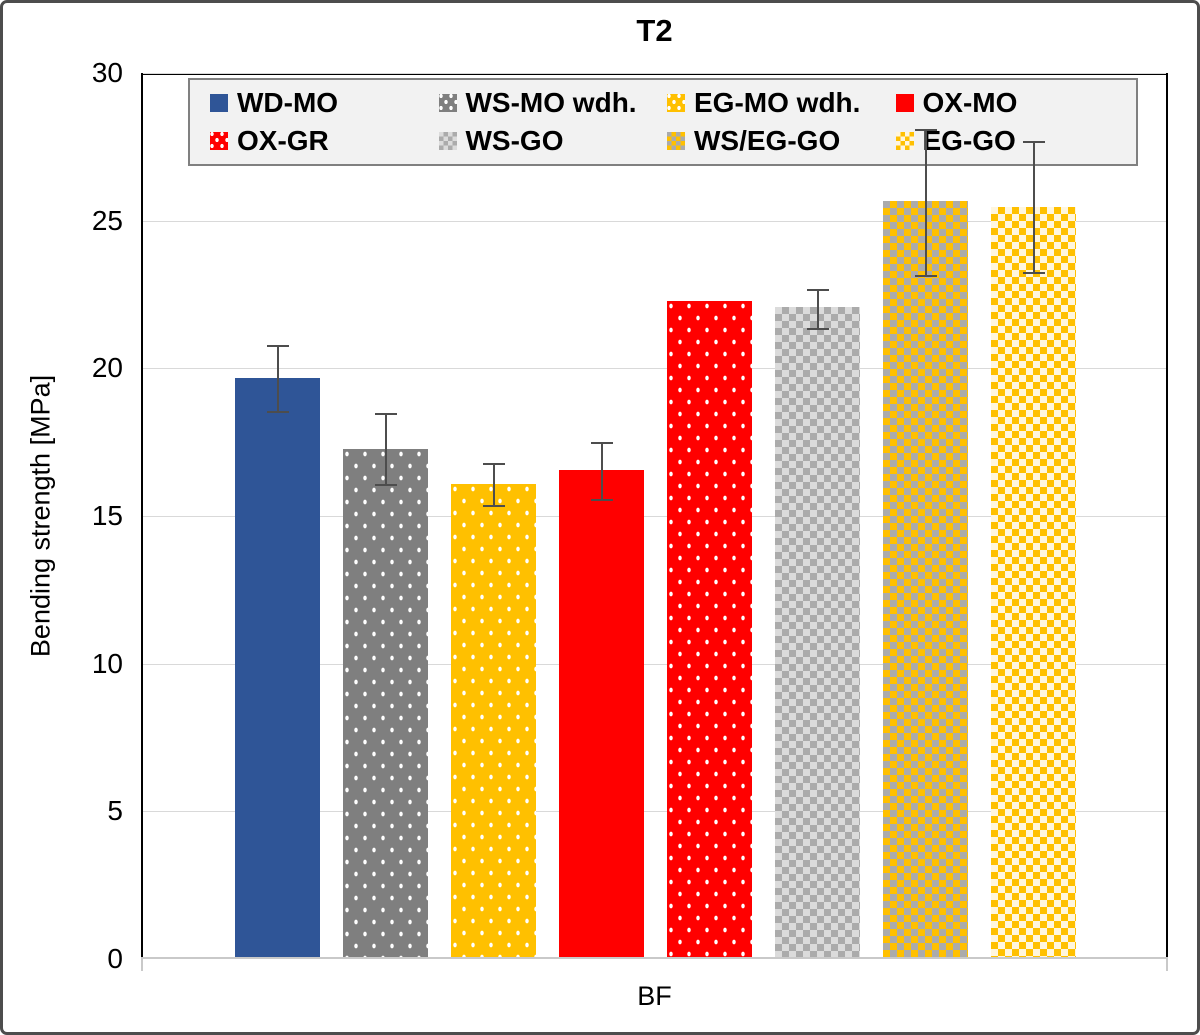 The image size is (1200, 1035). I want to click on bar-EG-MO wdh., so click(493, 720).